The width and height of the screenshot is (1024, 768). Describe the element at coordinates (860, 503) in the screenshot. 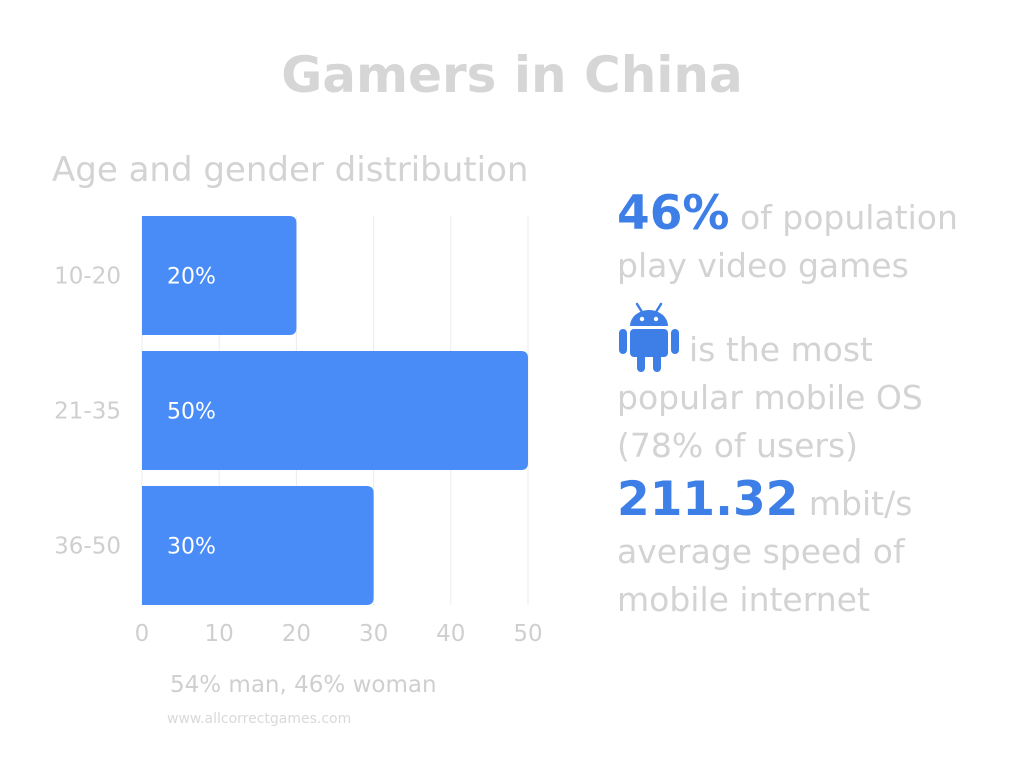

I see `speed-unit: mbit/s` at that location.